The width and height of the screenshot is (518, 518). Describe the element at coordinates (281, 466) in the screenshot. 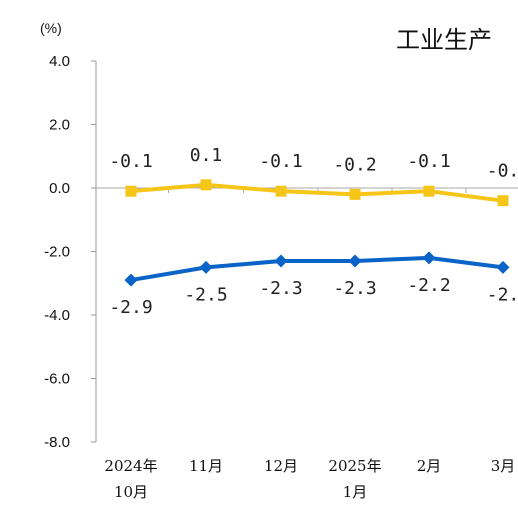

I see `x-tick-label: 12月` at that location.